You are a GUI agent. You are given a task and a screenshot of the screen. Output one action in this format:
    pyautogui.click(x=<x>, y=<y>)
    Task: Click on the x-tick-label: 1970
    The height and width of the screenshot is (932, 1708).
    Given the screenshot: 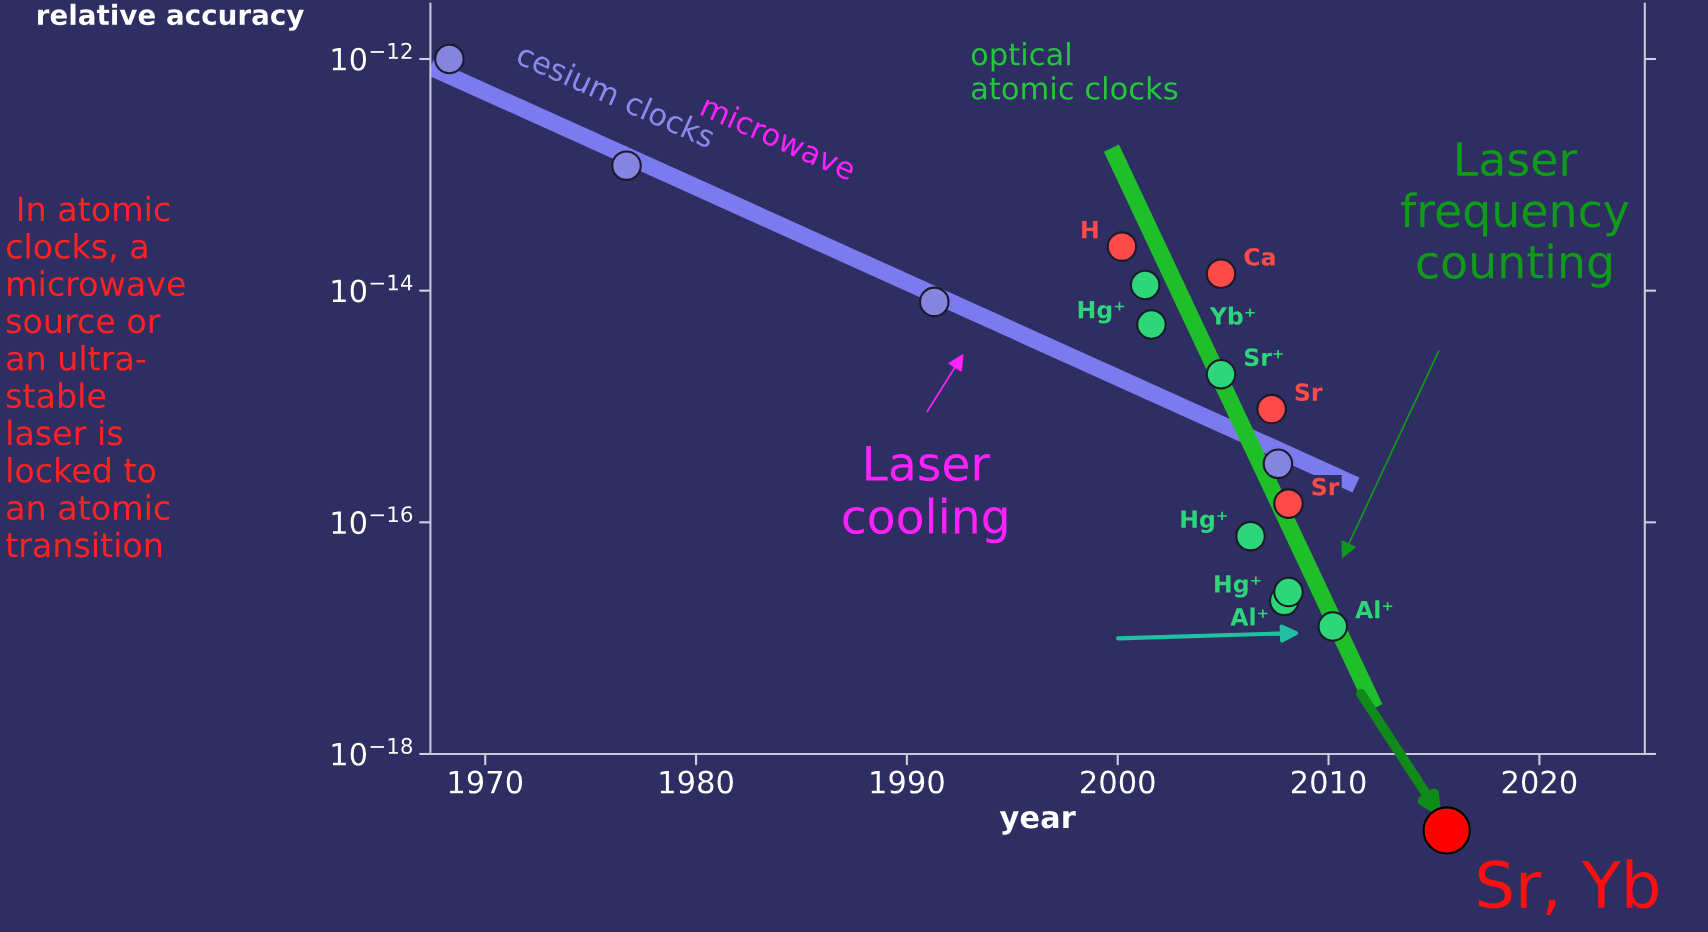 What is the action you would take?
    pyautogui.click(x=486, y=782)
    